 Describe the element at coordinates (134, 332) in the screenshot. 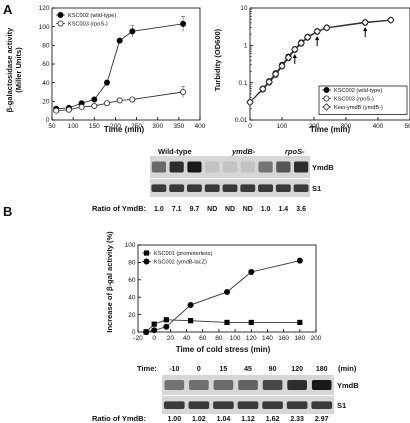

I see `c3-ytick-label: 0` at that location.